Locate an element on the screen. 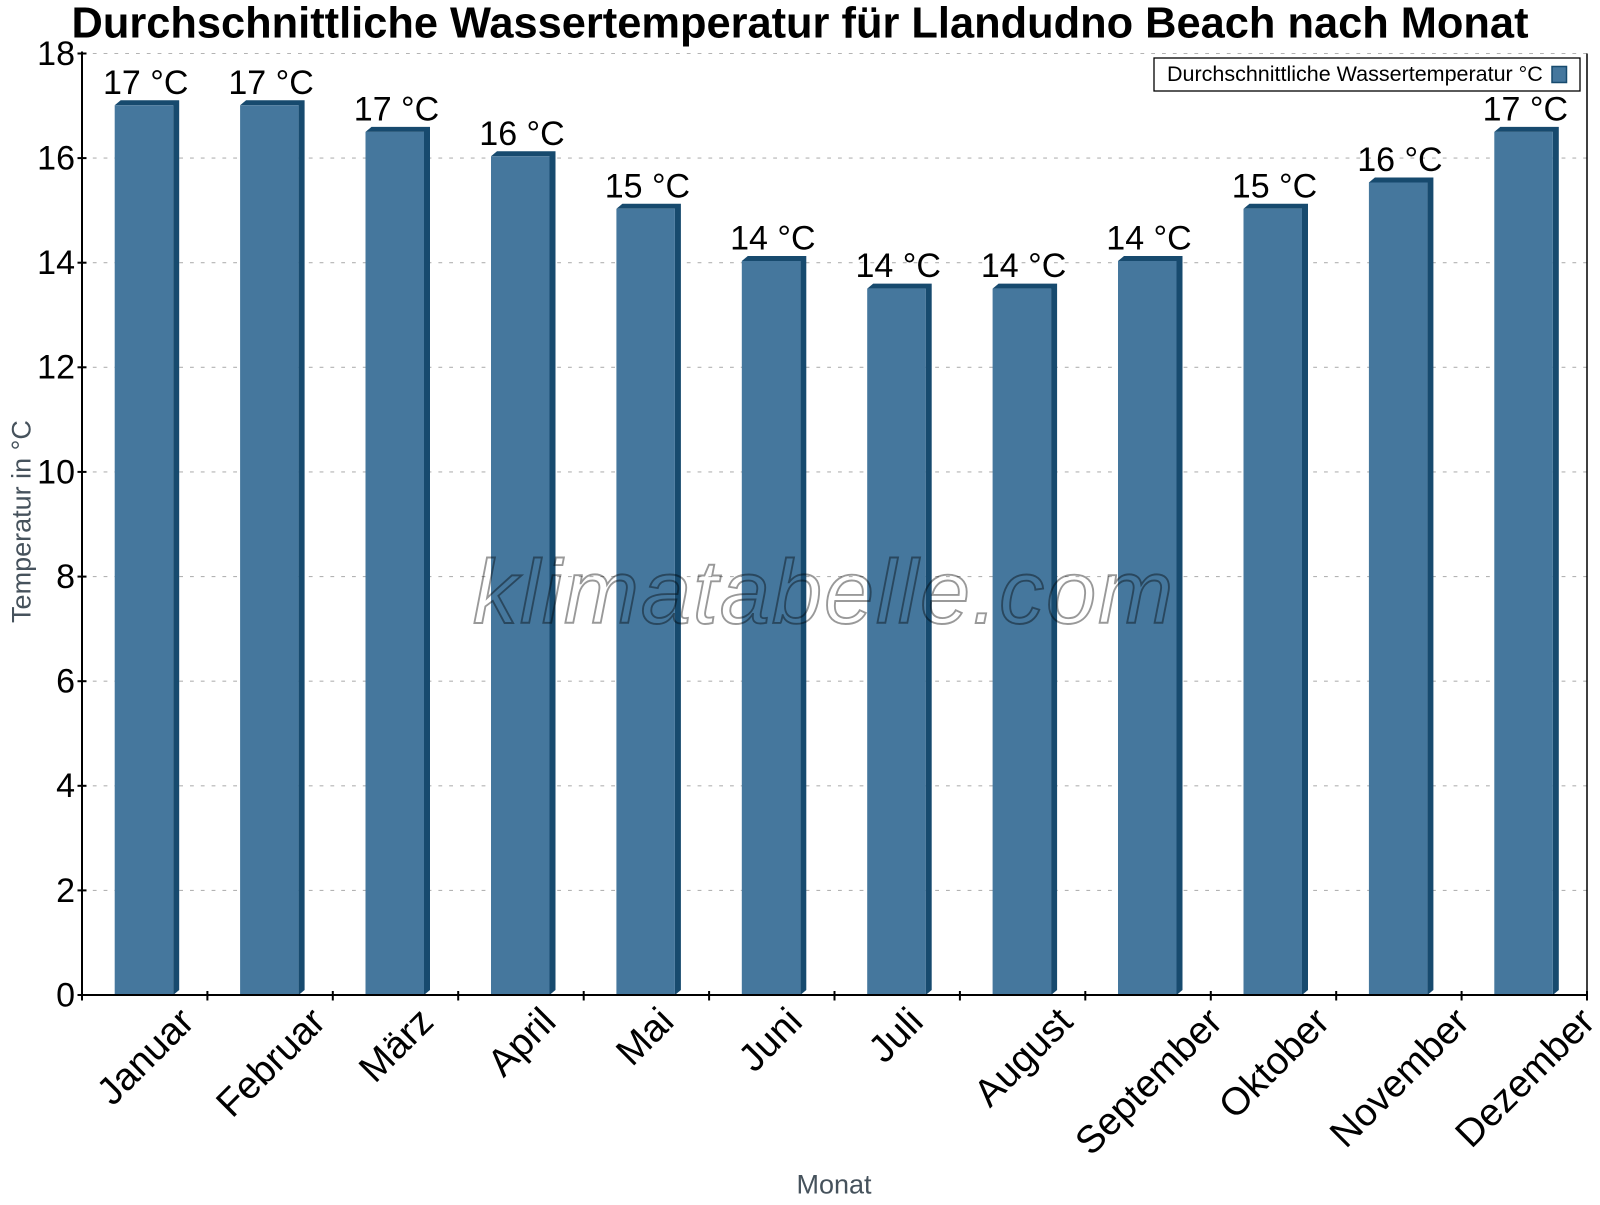  svg-text: Monat is located at coordinates (834, 1185).